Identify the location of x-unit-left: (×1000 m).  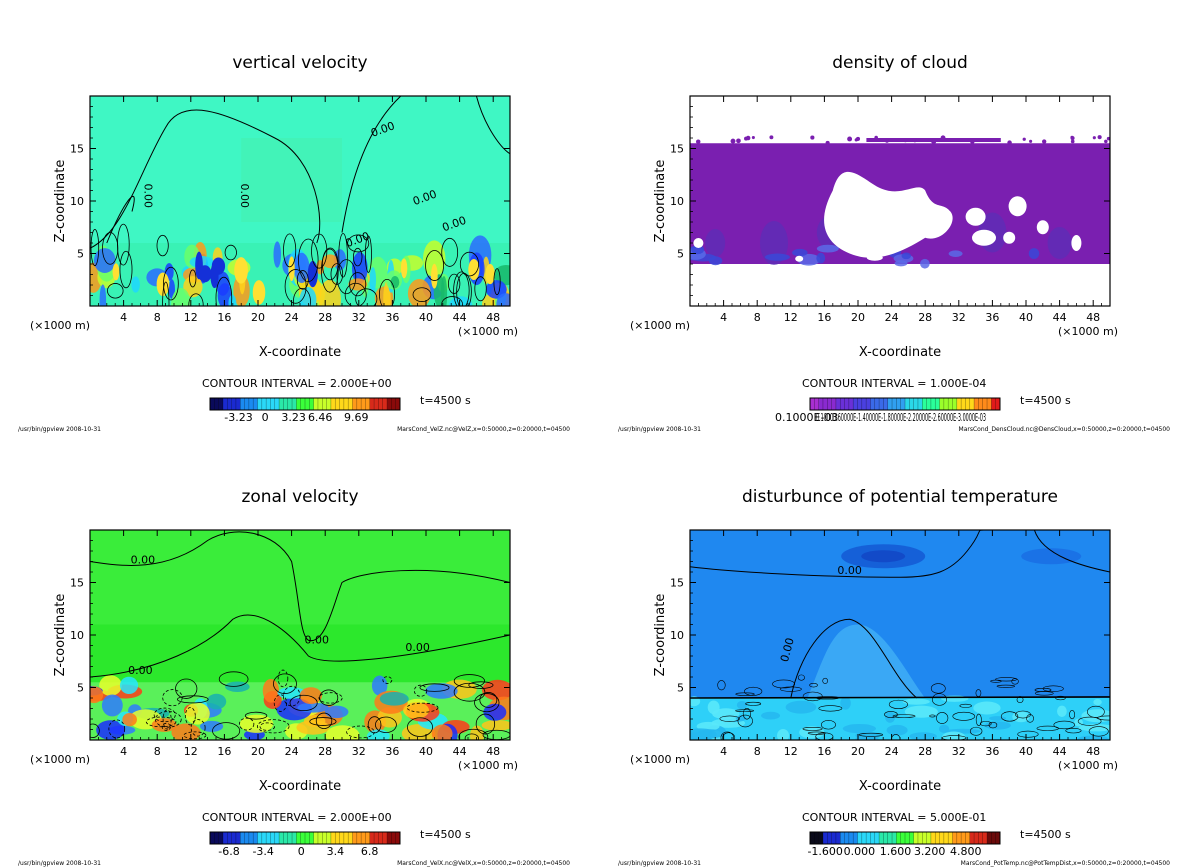
(660, 759).